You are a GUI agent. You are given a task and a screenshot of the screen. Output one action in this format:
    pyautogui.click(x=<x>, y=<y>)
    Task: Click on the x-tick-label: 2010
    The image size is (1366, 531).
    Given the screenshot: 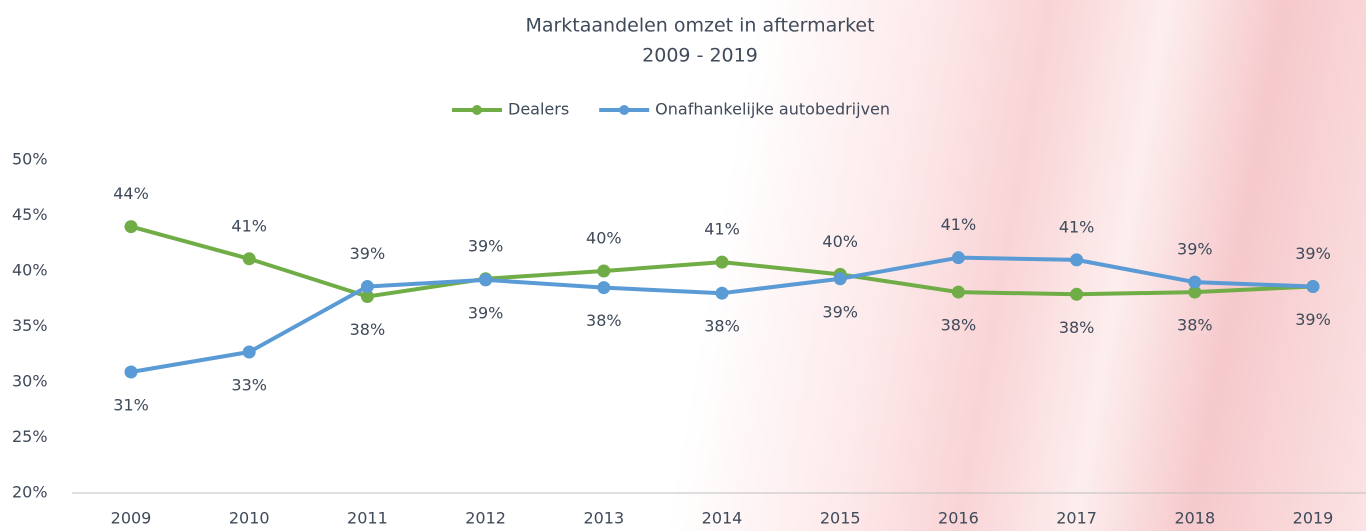 What is the action you would take?
    pyautogui.click(x=249, y=518)
    